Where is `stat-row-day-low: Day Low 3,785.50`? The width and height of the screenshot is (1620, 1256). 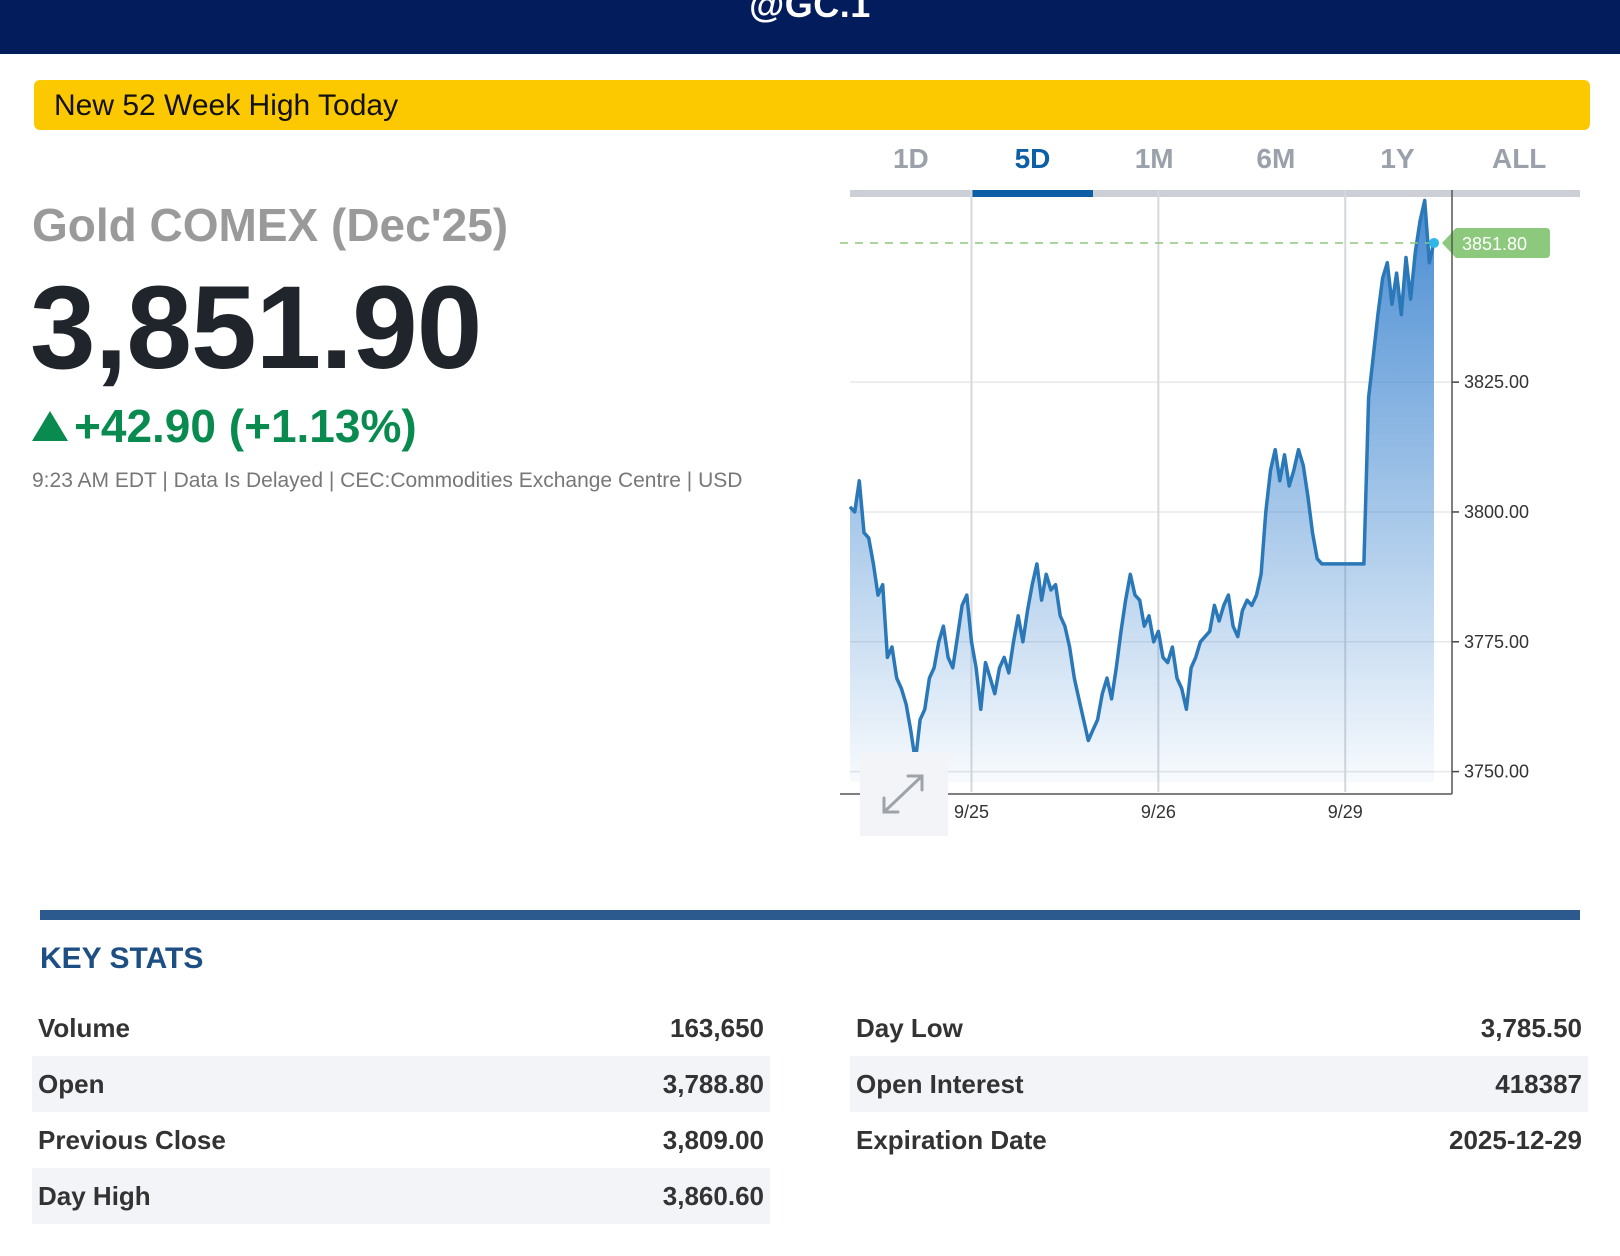 stat-row-day-low: Day Low 3,785.50 is located at coordinates (1219, 1028).